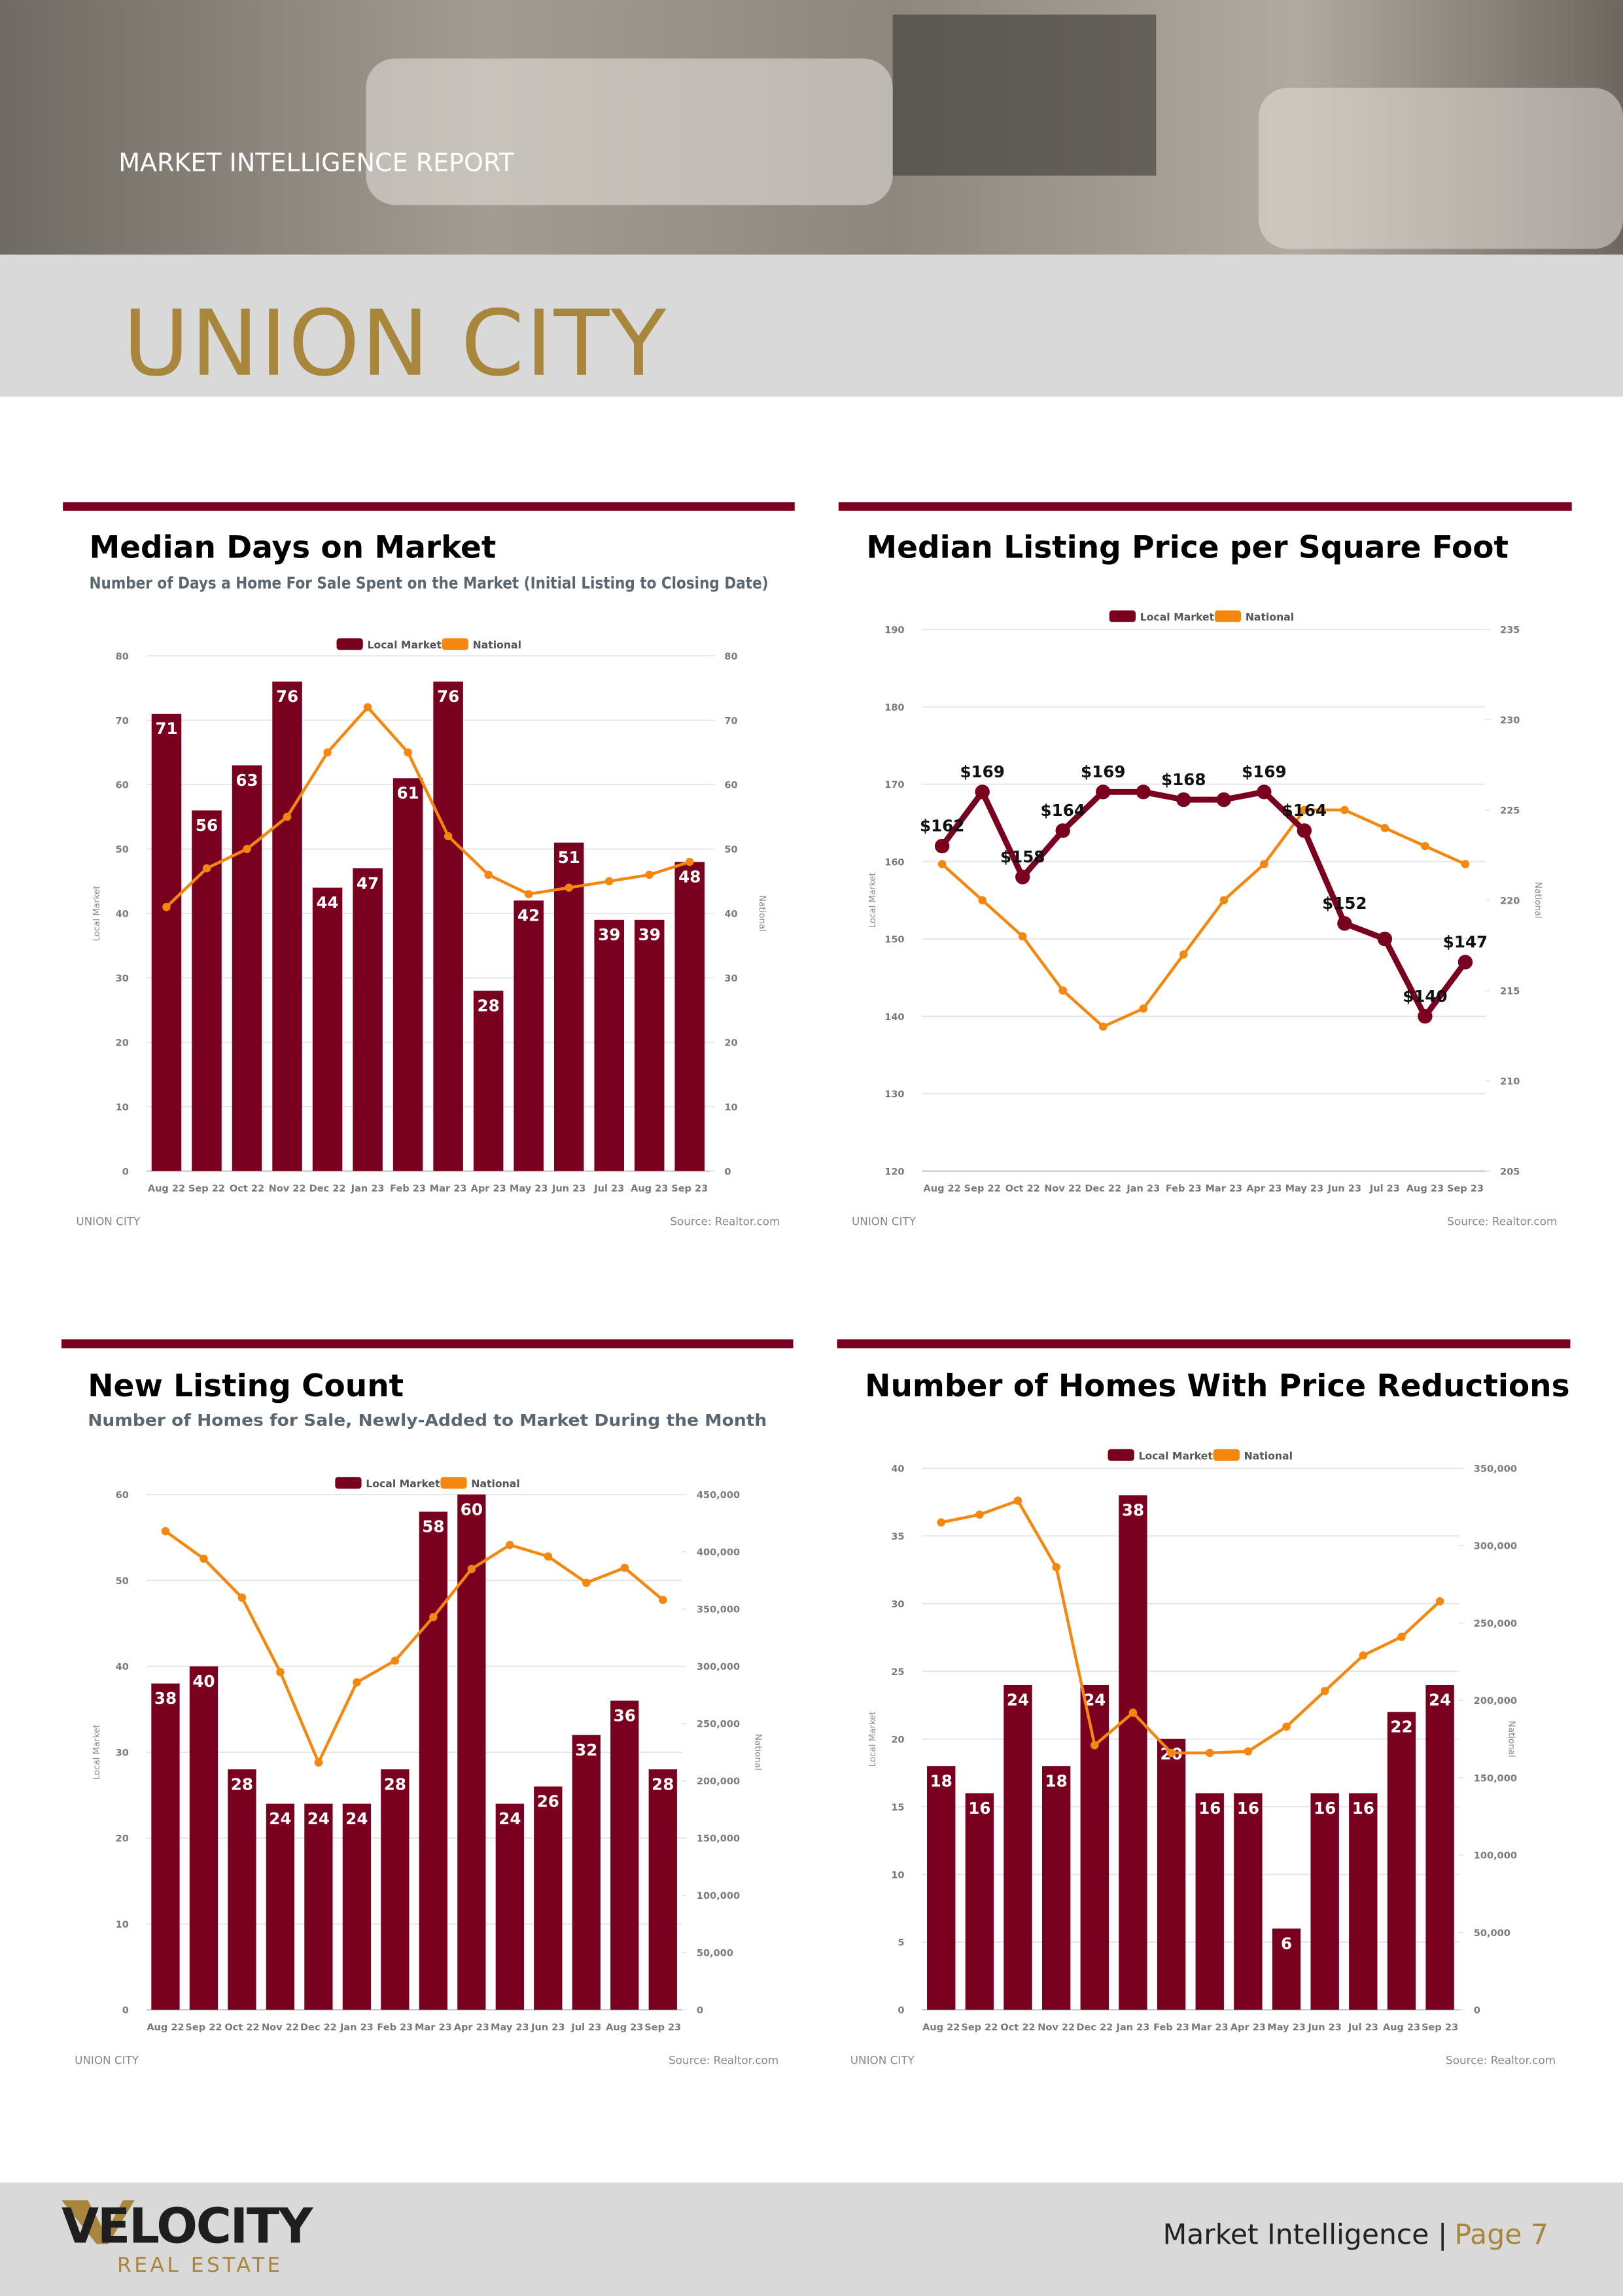 The height and width of the screenshot is (2296, 1623). Describe the element at coordinates (1501, 2059) in the screenshot. I see `chart-source: Source: Realtor.com` at that location.